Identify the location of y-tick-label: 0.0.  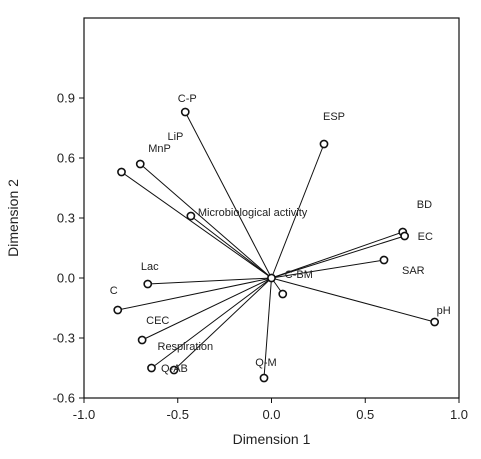
(66, 278).